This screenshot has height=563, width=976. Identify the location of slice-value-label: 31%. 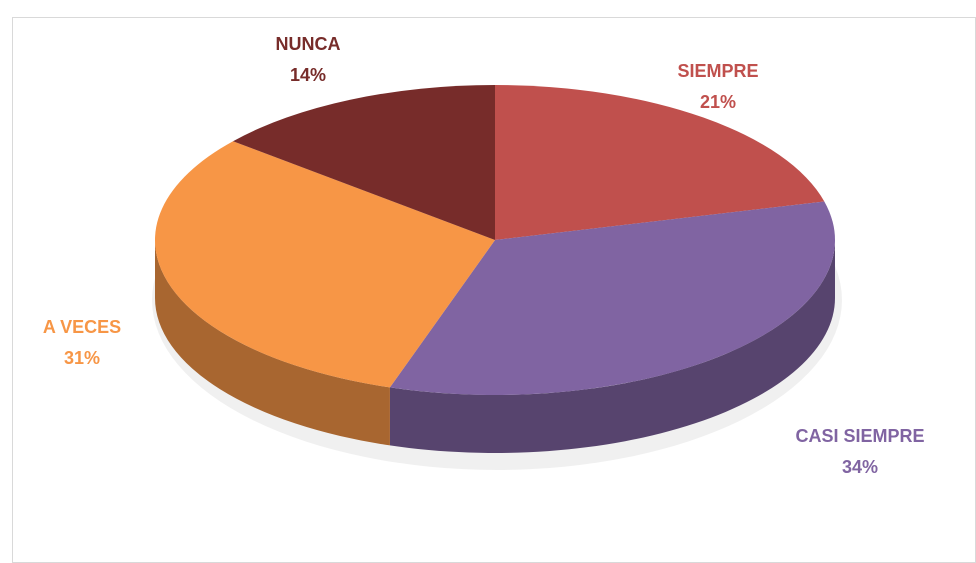
(82, 358).